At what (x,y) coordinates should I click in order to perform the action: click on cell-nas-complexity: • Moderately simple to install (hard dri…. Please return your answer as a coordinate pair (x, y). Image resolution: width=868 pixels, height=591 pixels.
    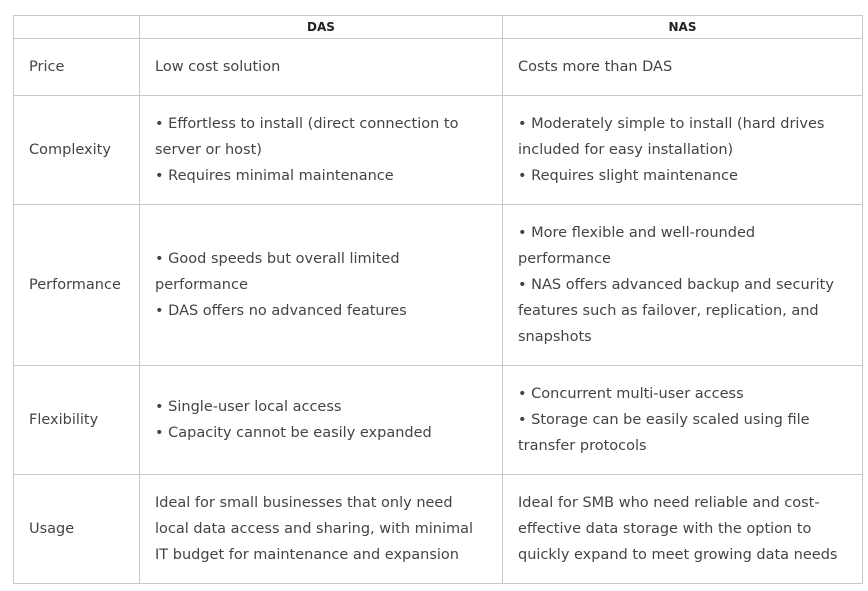
    Looking at the image, I should click on (682, 150).